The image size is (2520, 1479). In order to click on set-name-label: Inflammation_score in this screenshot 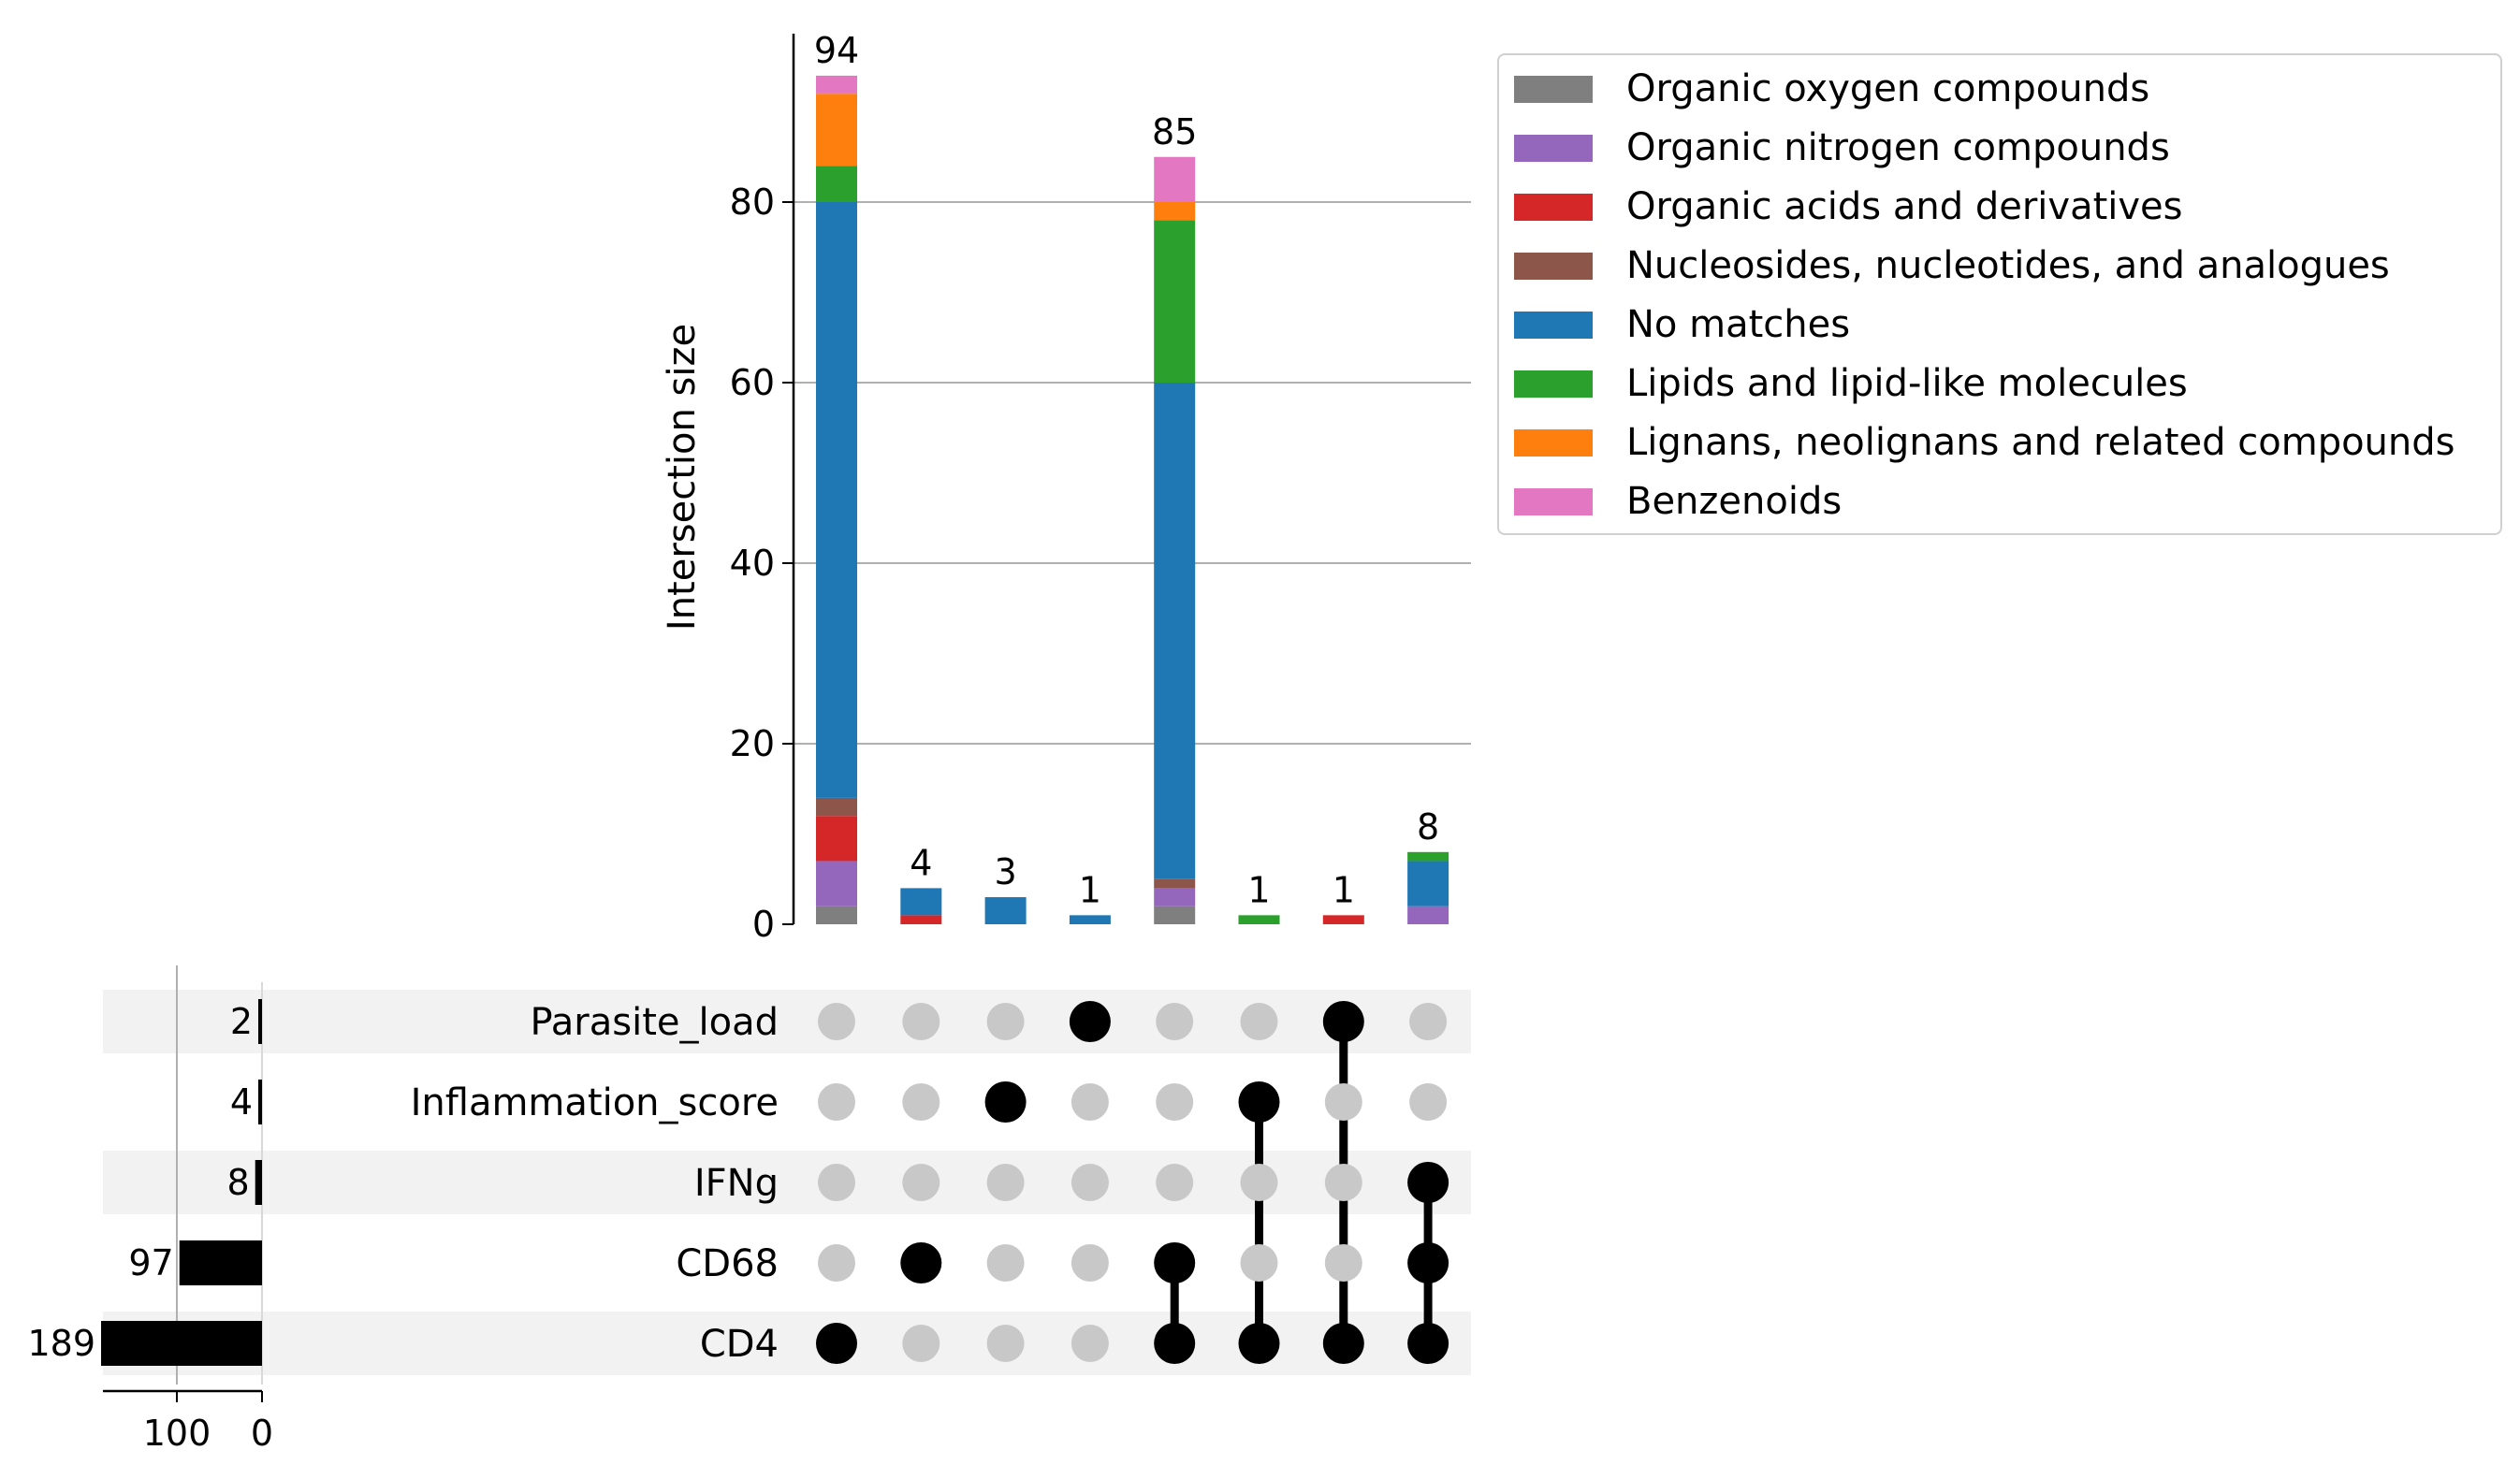, I will do `click(595, 1102)`.